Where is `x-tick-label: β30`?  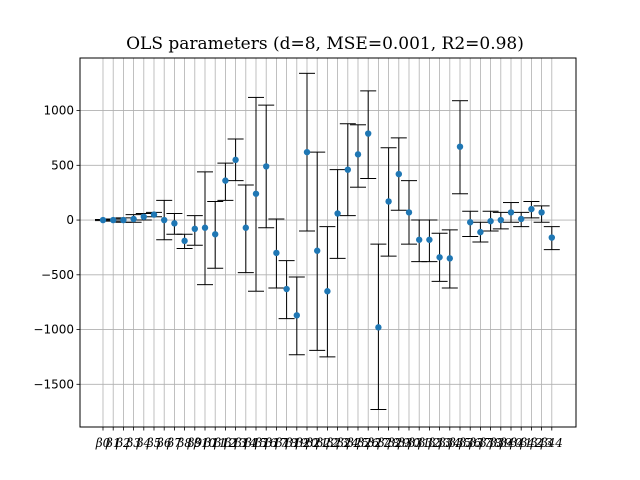 x-tick-label: β30 is located at coordinates (409, 443).